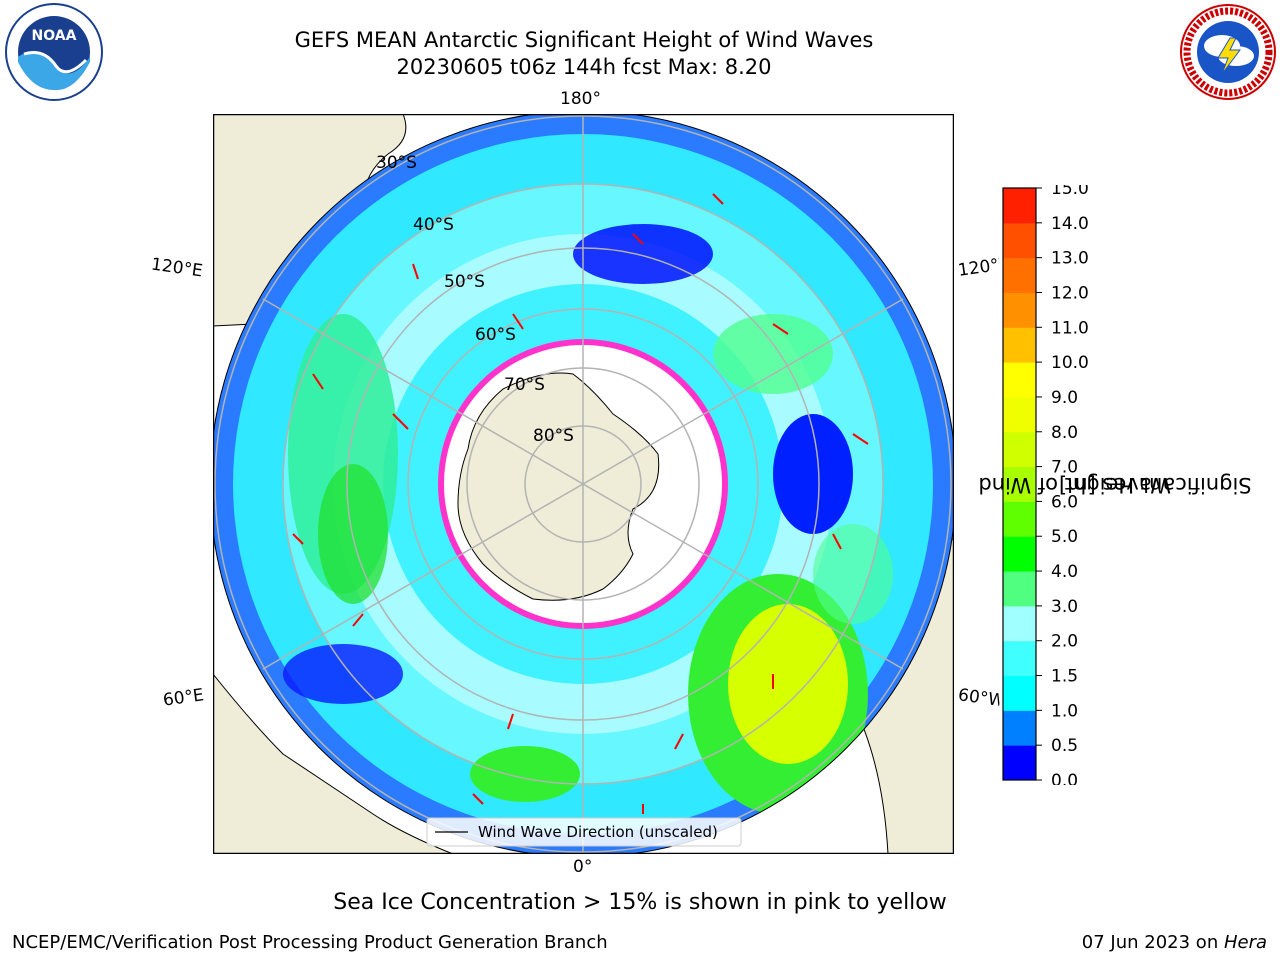 Image resolution: width=1280 pixels, height=960 pixels. Describe the element at coordinates (1064, 746) in the screenshot. I see `colorbar-tick-label: 0.5` at that location.